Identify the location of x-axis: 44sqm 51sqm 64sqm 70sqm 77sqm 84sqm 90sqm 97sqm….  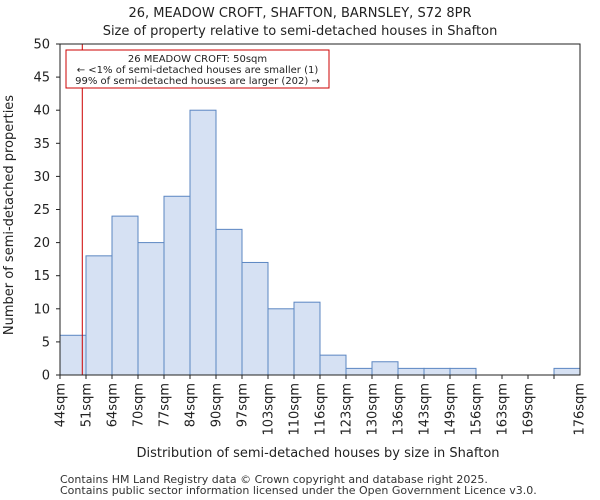
(321, 405).